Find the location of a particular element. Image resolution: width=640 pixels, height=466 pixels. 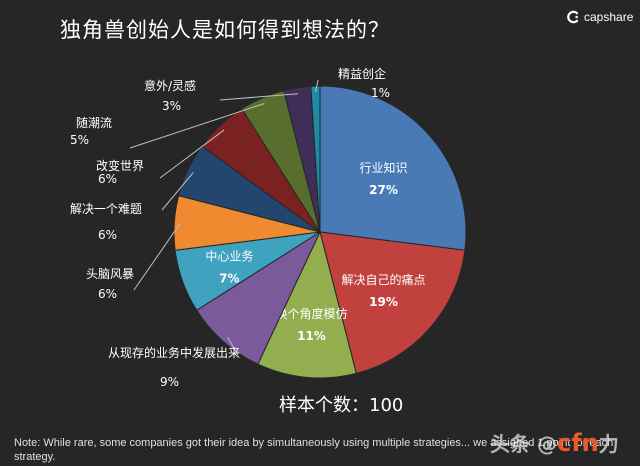

slice-value-label: 3% is located at coordinates (171, 106).